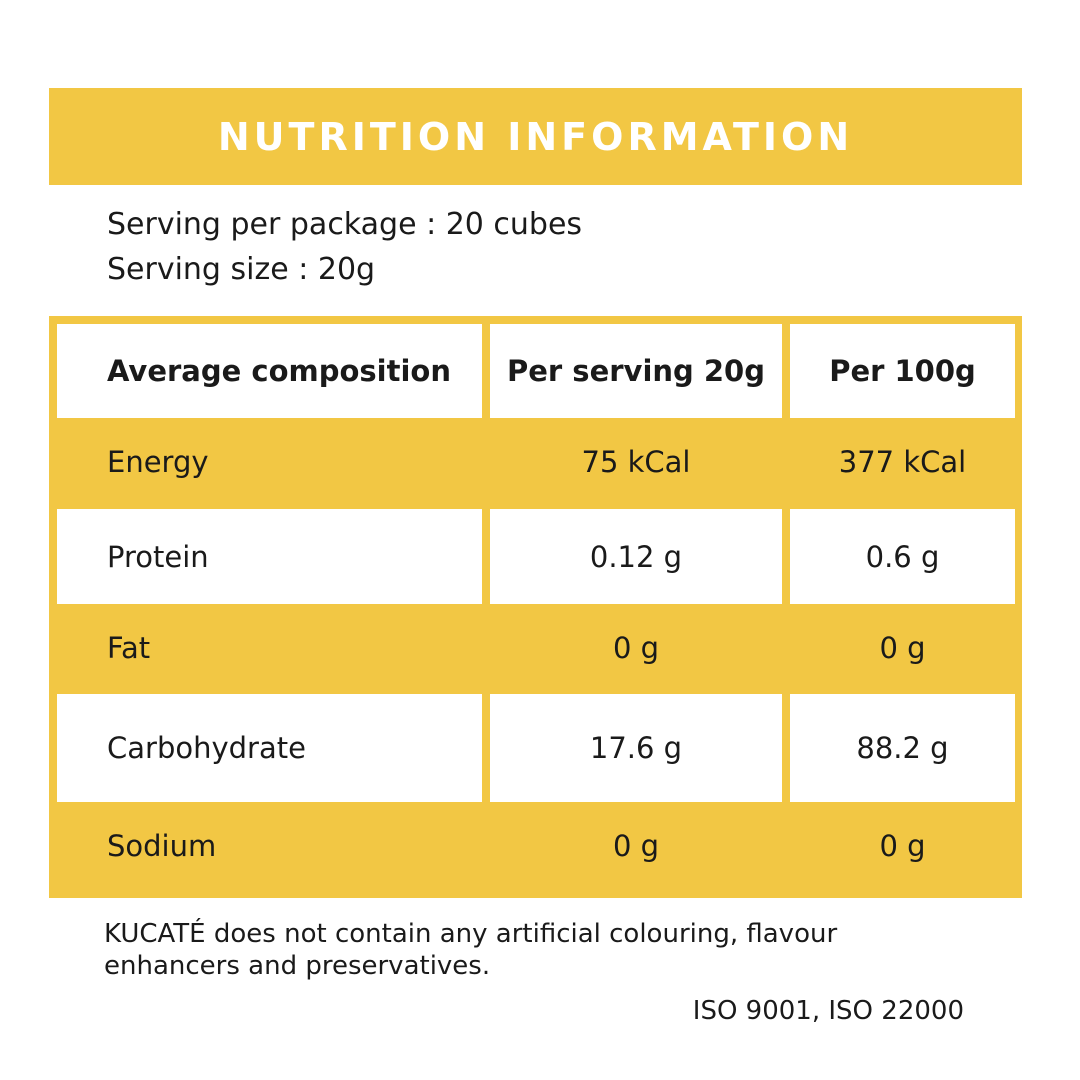 The image size is (1080, 1080). Describe the element at coordinates (636, 748) in the screenshot. I see `row-carbohydrate-serving: 17.6 g` at that location.